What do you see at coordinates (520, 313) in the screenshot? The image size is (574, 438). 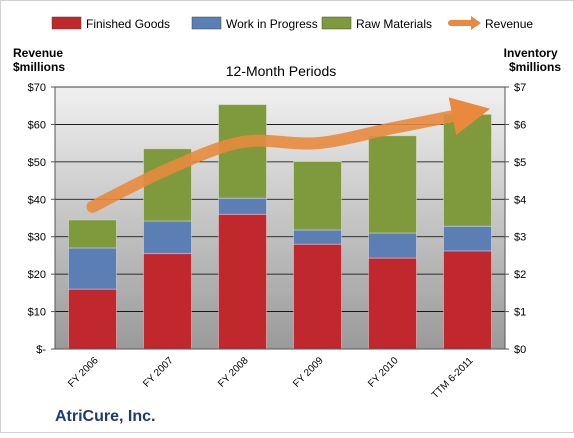 I see `y-tick-label-right: $1` at bounding box center [520, 313].